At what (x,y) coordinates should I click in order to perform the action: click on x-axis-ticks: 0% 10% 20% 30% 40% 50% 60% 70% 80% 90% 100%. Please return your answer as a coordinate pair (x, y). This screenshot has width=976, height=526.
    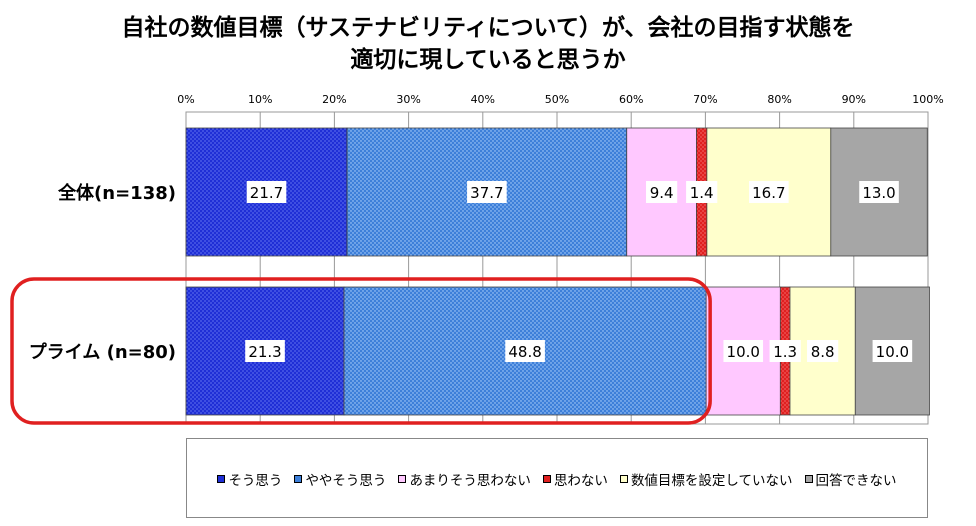
    Looking at the image, I should click on (560, 99).